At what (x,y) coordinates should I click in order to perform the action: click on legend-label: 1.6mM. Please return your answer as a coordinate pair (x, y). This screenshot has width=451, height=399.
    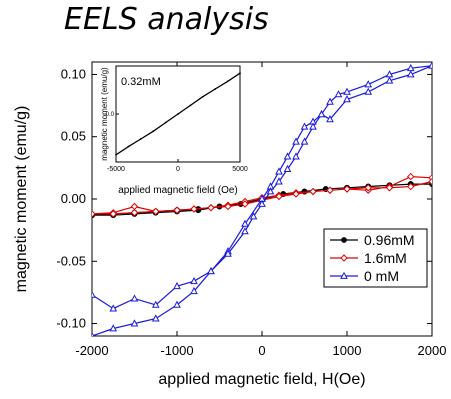
    Looking at the image, I should click on (385, 258).